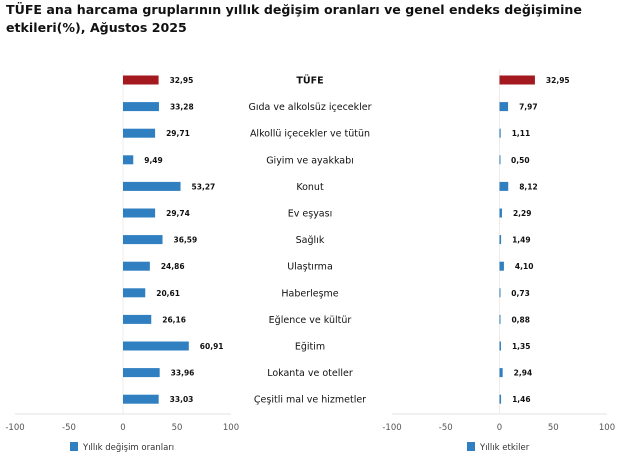 The width and height of the screenshot is (620, 454). Describe the element at coordinates (520, 319) in the screenshot. I see `data-label: 0,88` at that location.